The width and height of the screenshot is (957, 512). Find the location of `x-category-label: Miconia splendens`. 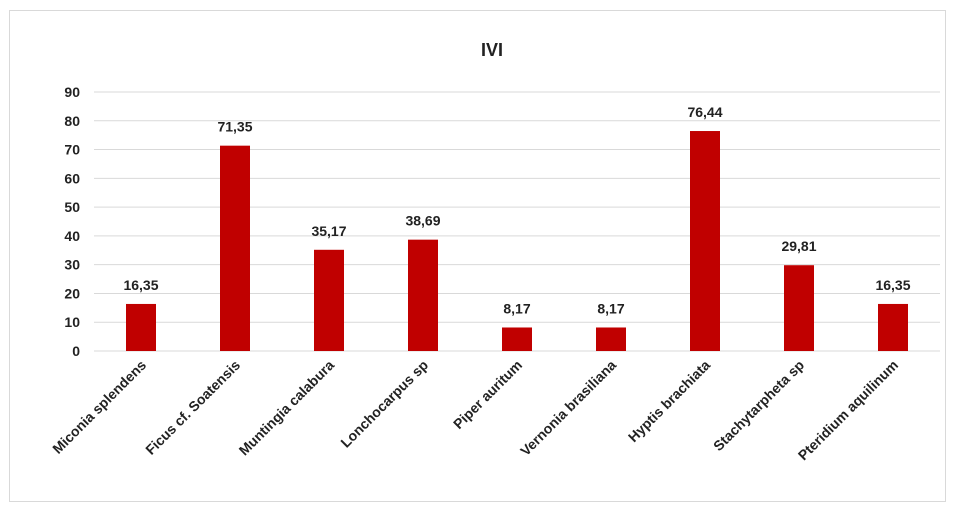

x-category-label: Miconia splendens is located at coordinates (99, 407).